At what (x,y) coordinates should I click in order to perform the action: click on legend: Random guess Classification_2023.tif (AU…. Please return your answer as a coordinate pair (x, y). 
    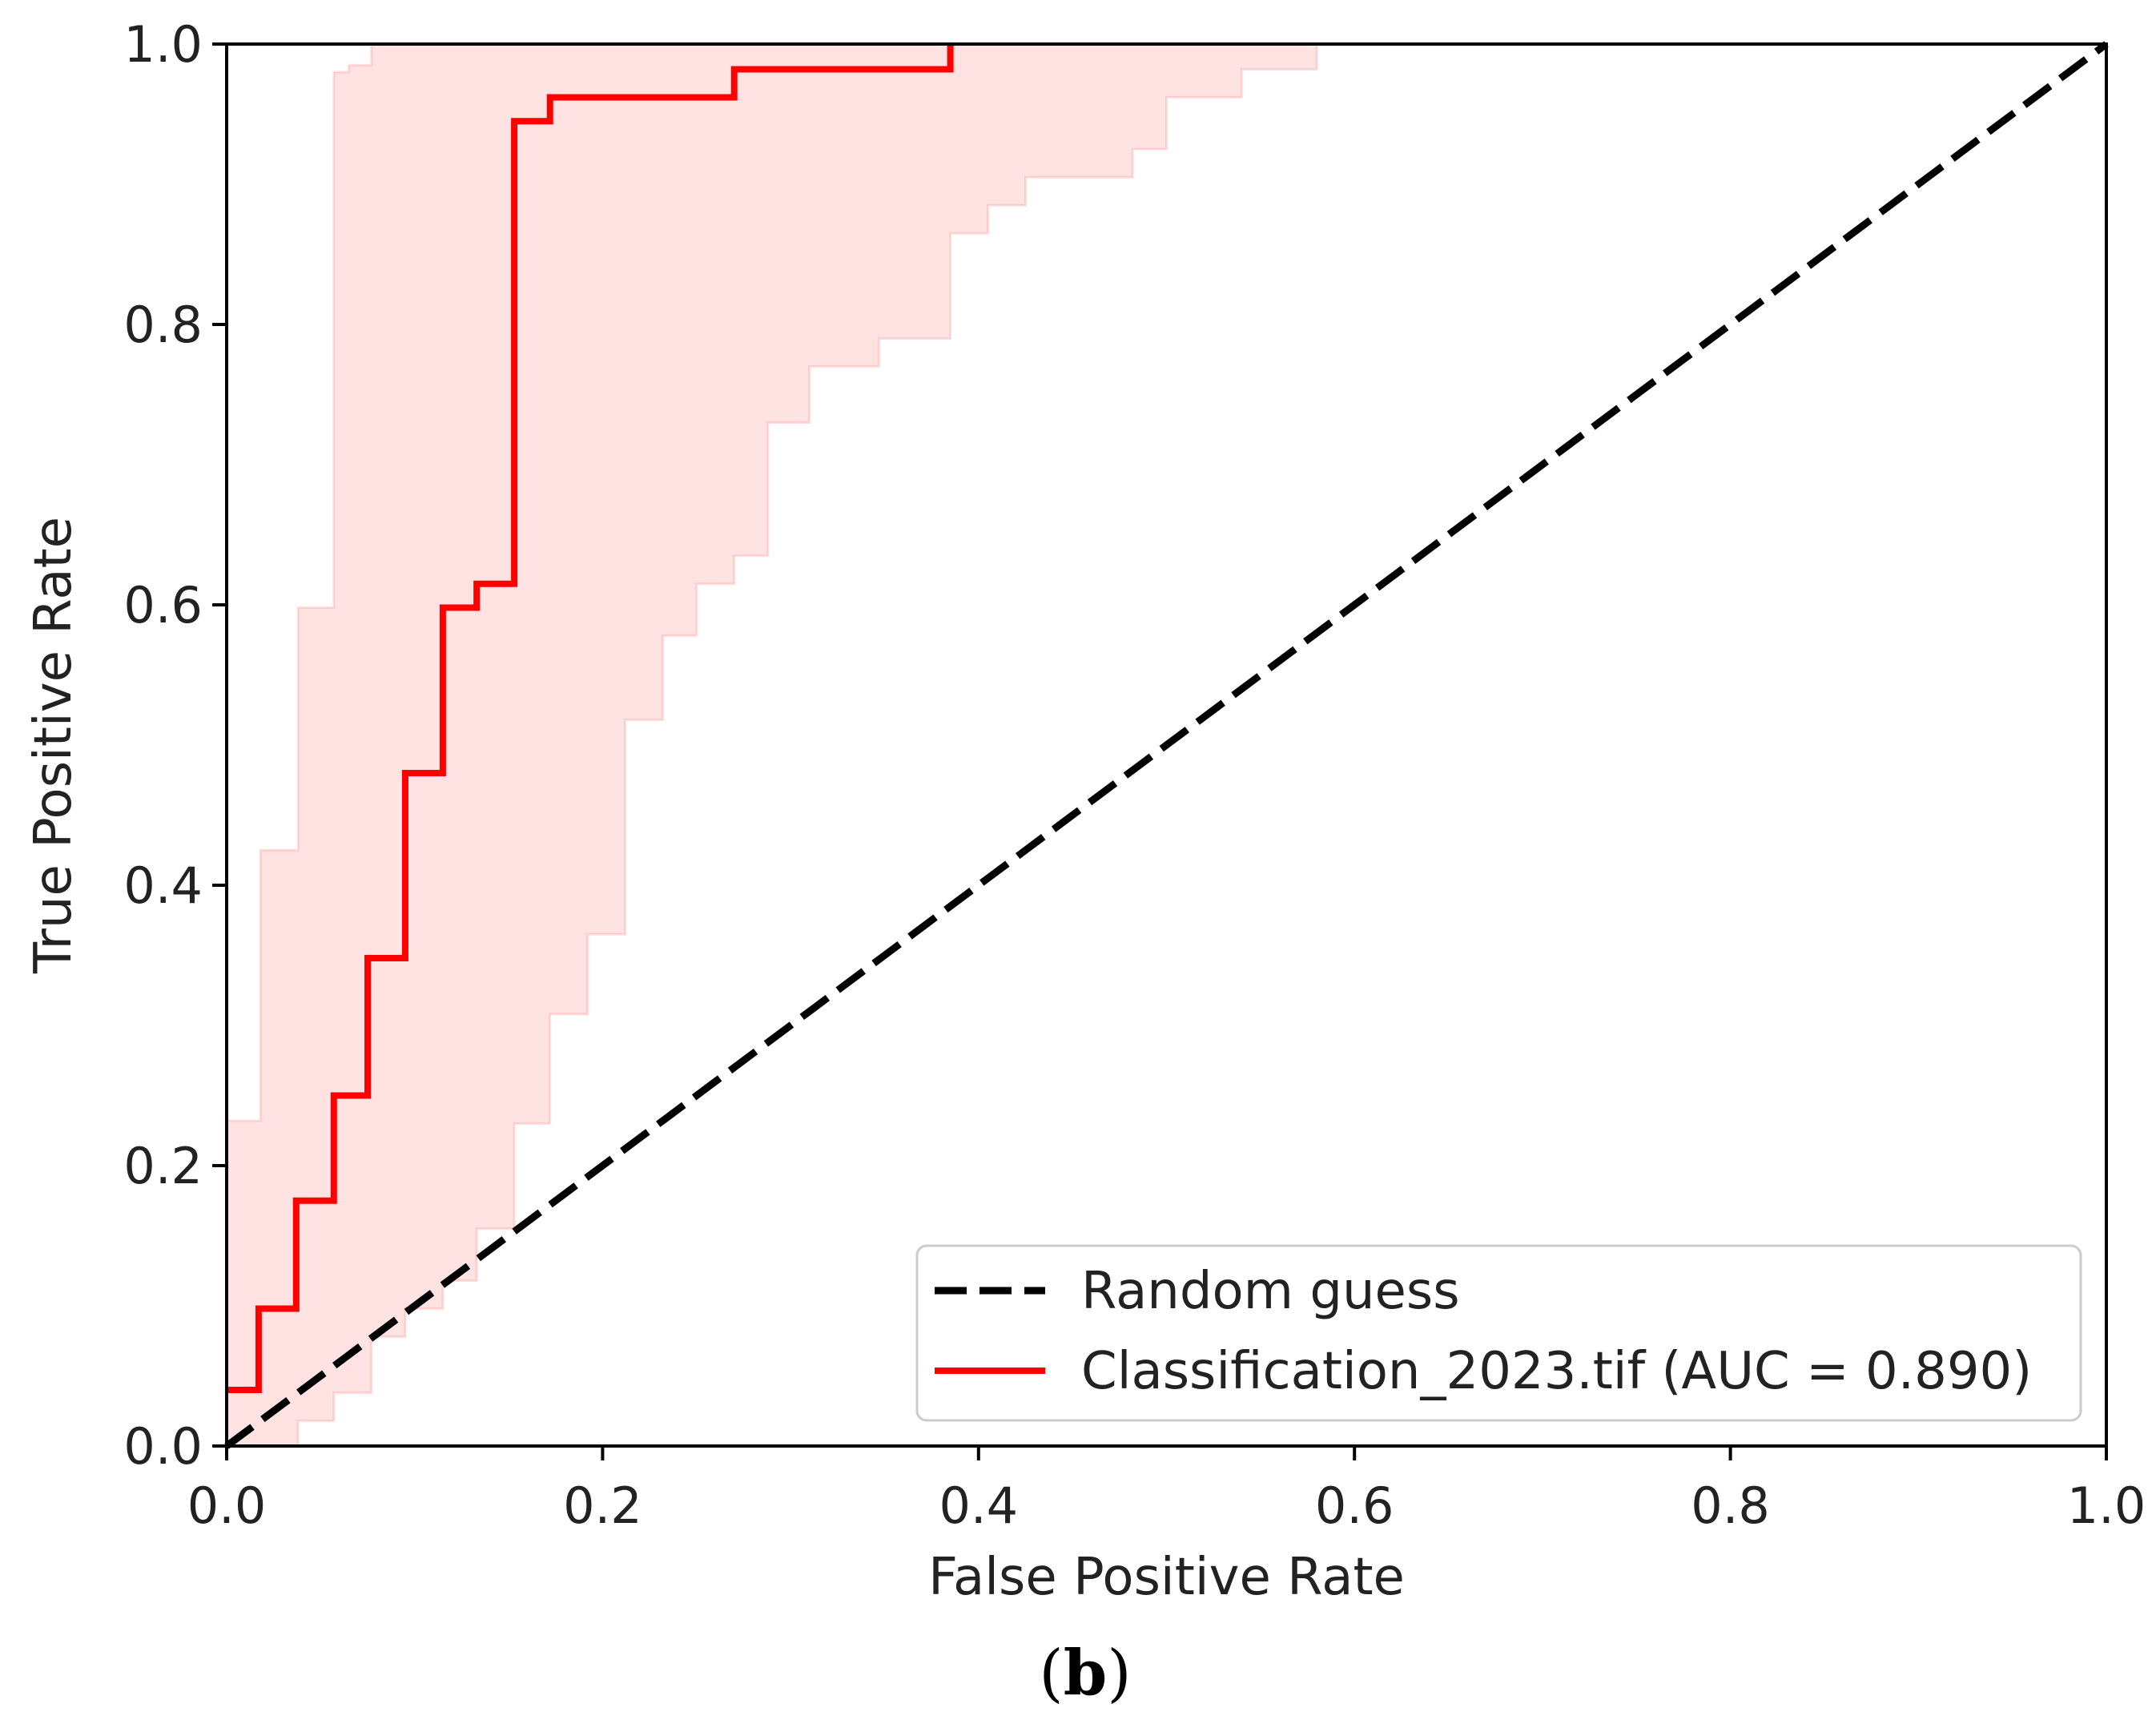
    Looking at the image, I should click on (1498, 1333).